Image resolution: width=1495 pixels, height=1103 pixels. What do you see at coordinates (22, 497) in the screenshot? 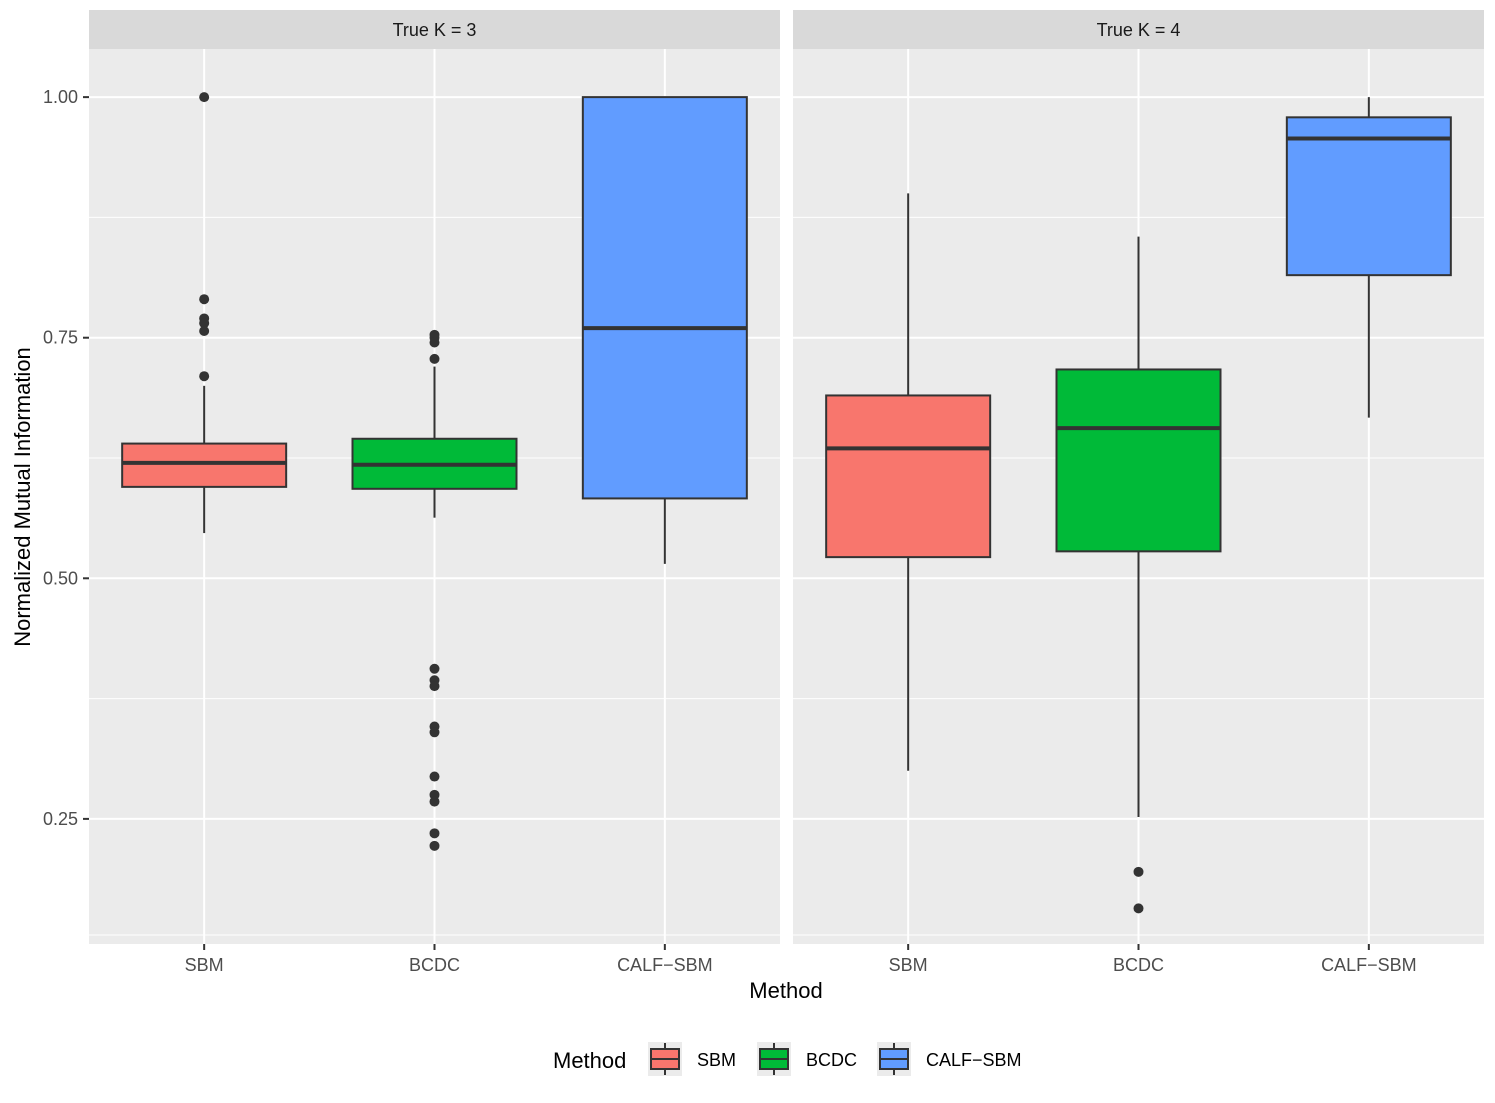
I see `y-axis-title: Normalized Mutual Information` at bounding box center [22, 497].